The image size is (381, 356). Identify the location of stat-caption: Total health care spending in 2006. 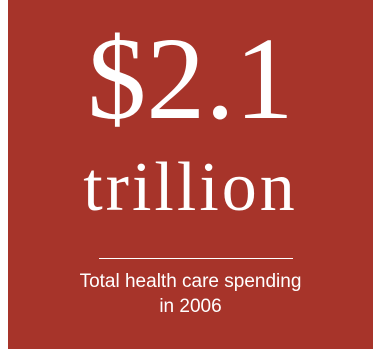
(190, 294).